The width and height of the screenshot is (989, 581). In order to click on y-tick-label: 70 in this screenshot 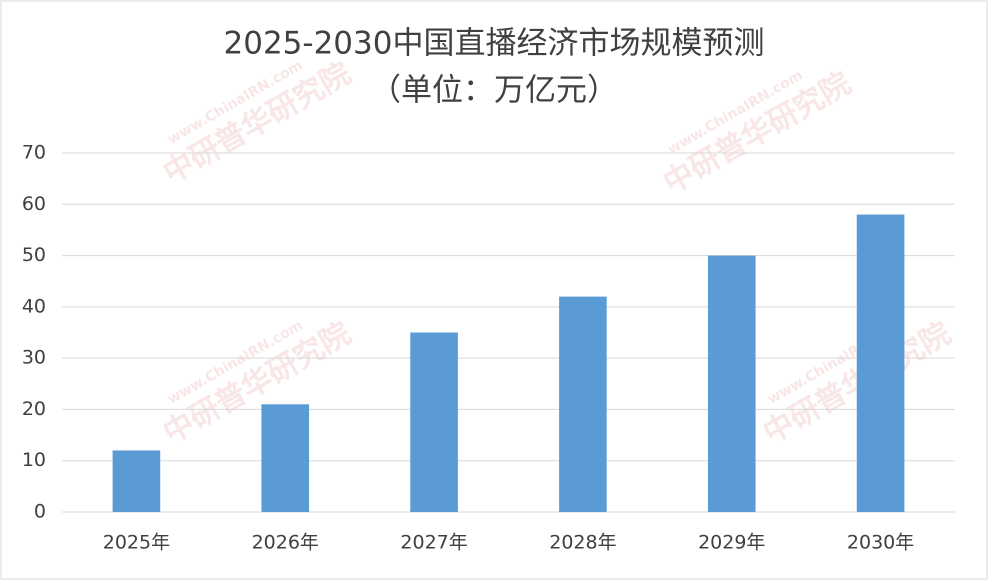, I will do `click(34, 153)`.